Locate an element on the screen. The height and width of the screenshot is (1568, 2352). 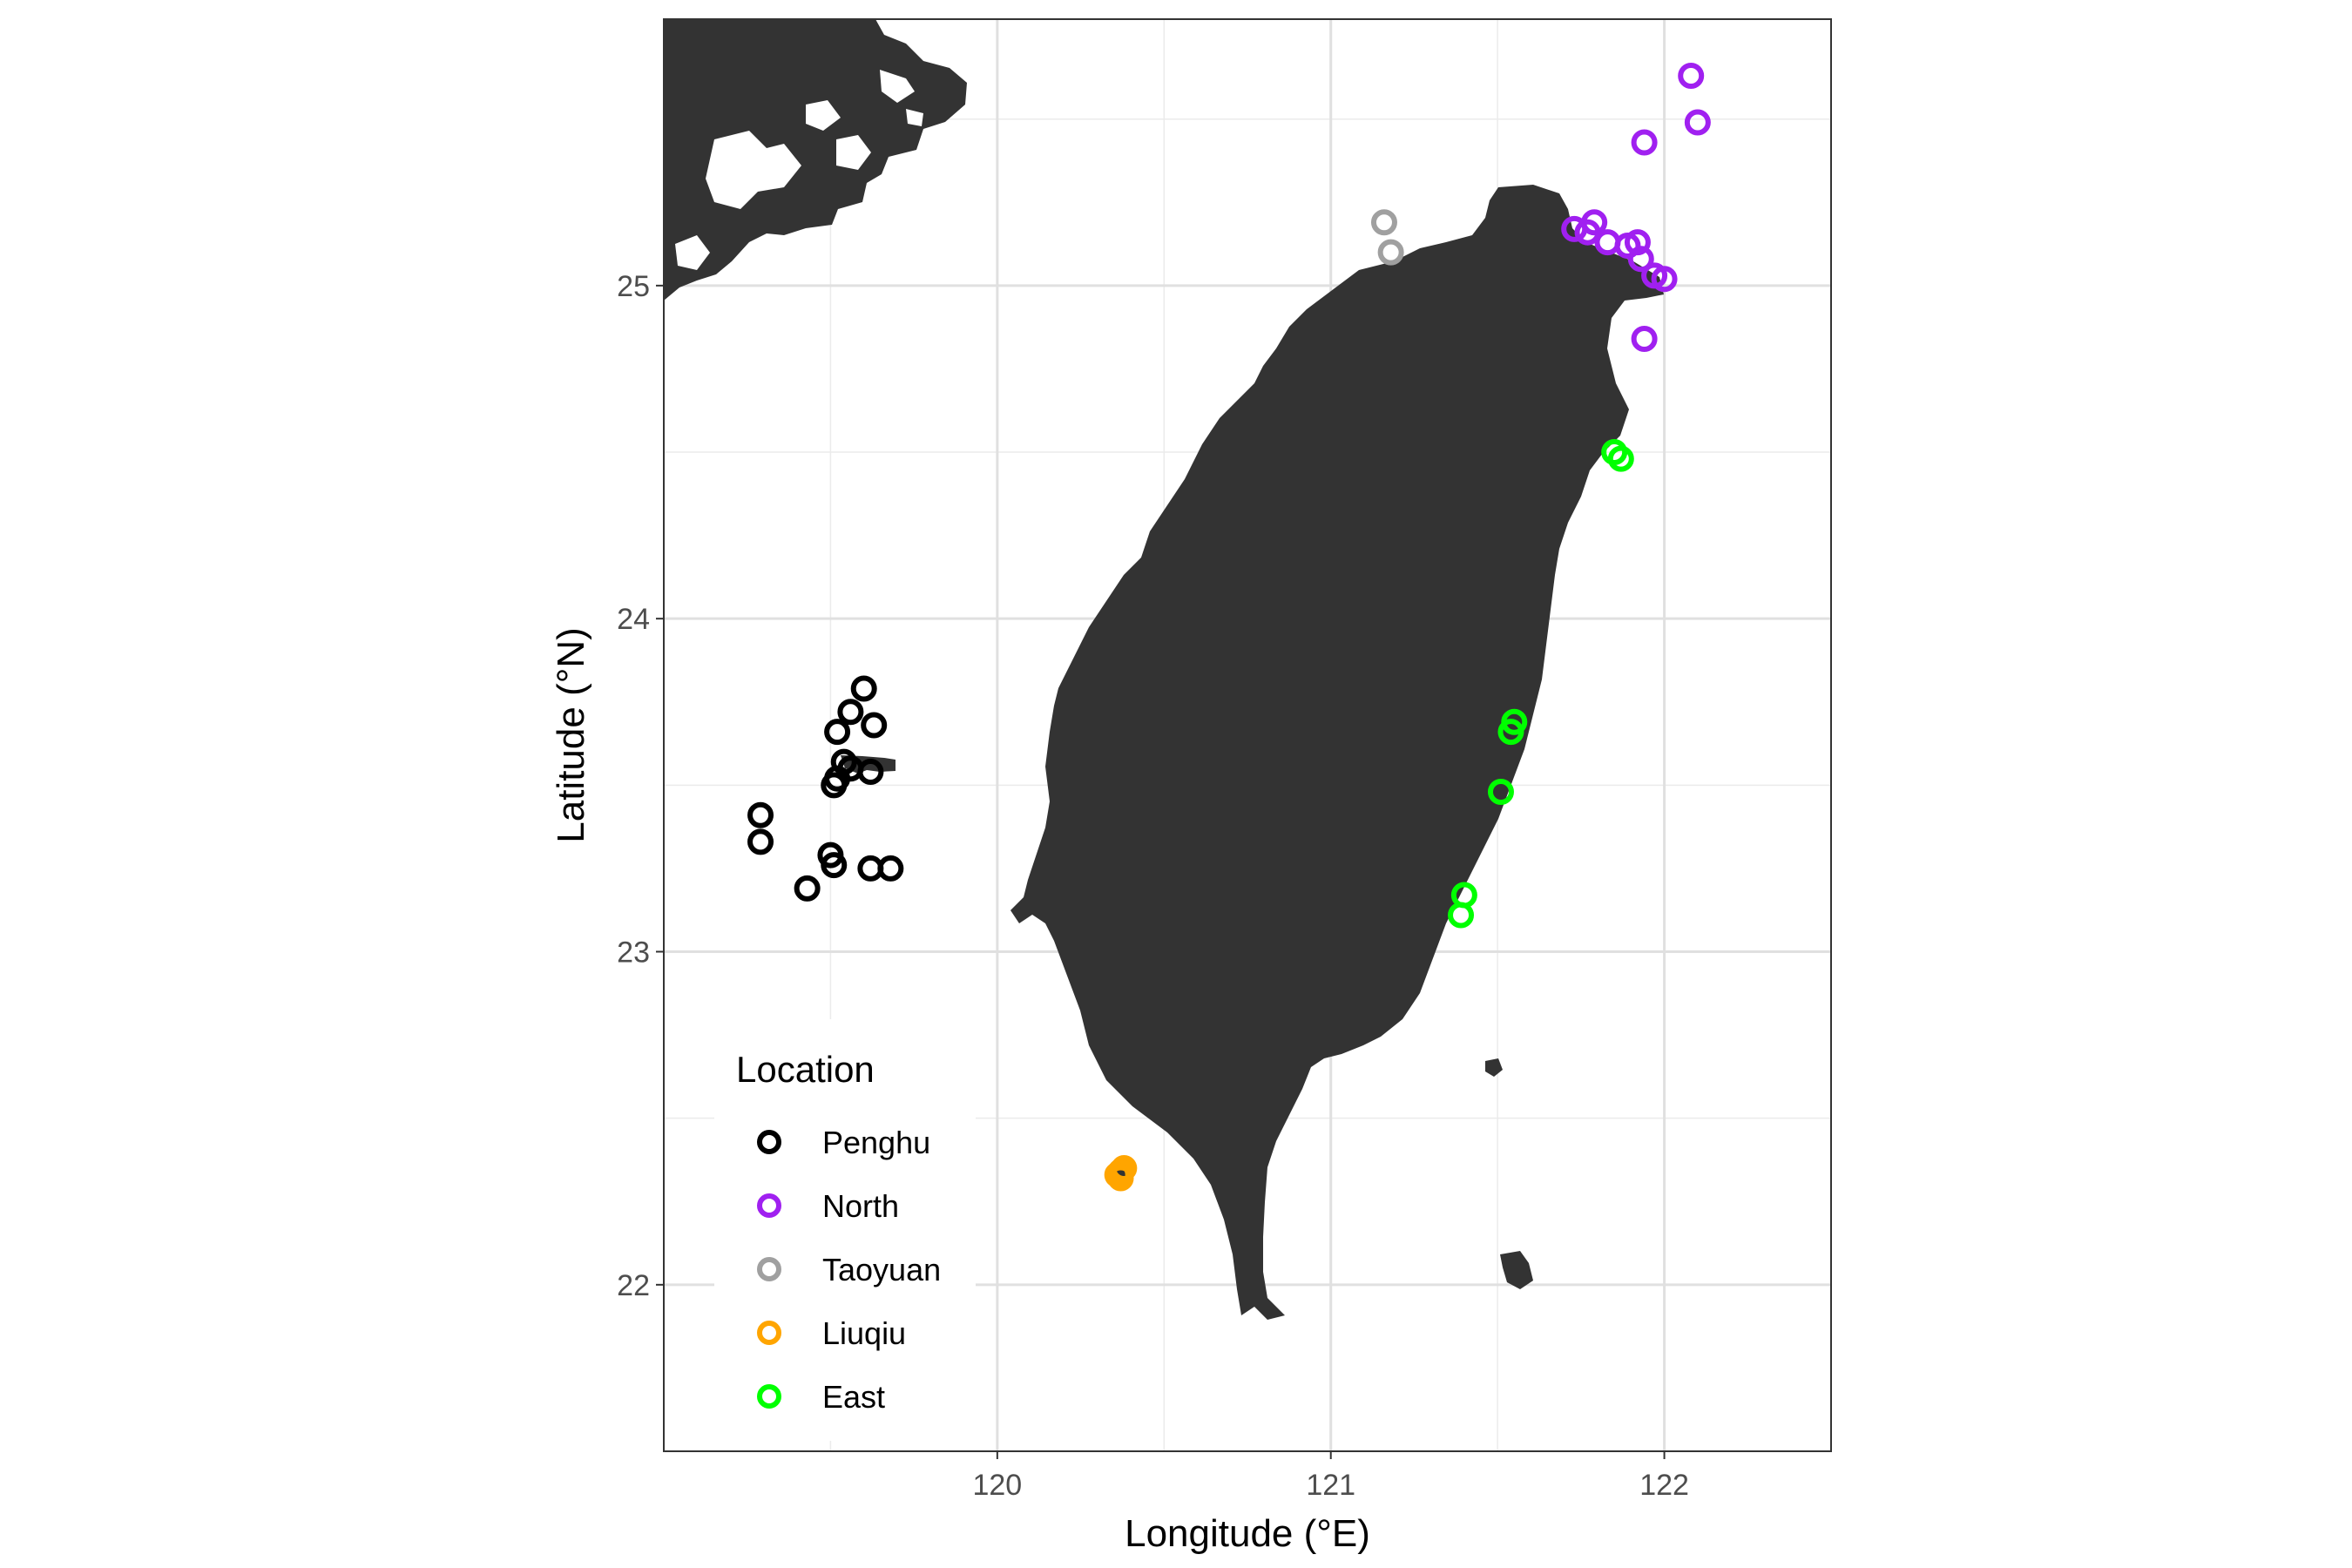
x-tick-label: 122 is located at coordinates (1664, 1486).